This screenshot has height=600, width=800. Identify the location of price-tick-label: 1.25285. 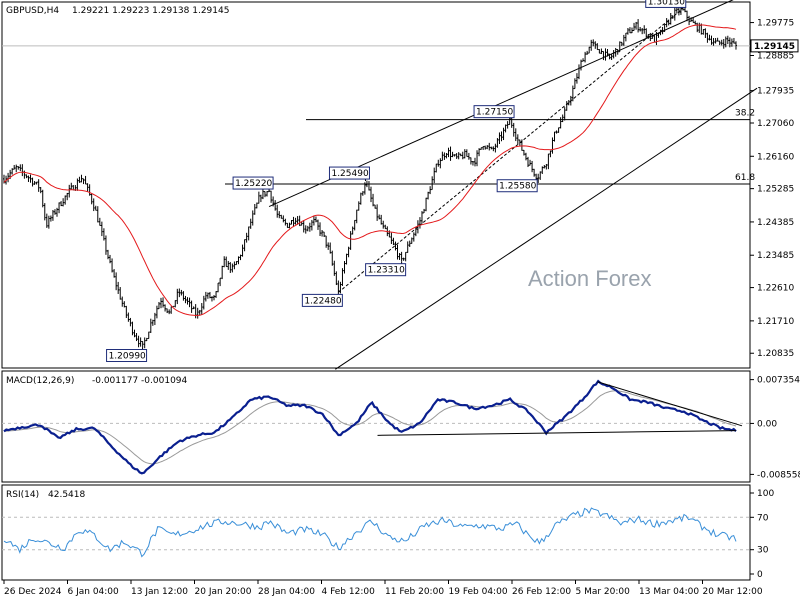
(775, 190).